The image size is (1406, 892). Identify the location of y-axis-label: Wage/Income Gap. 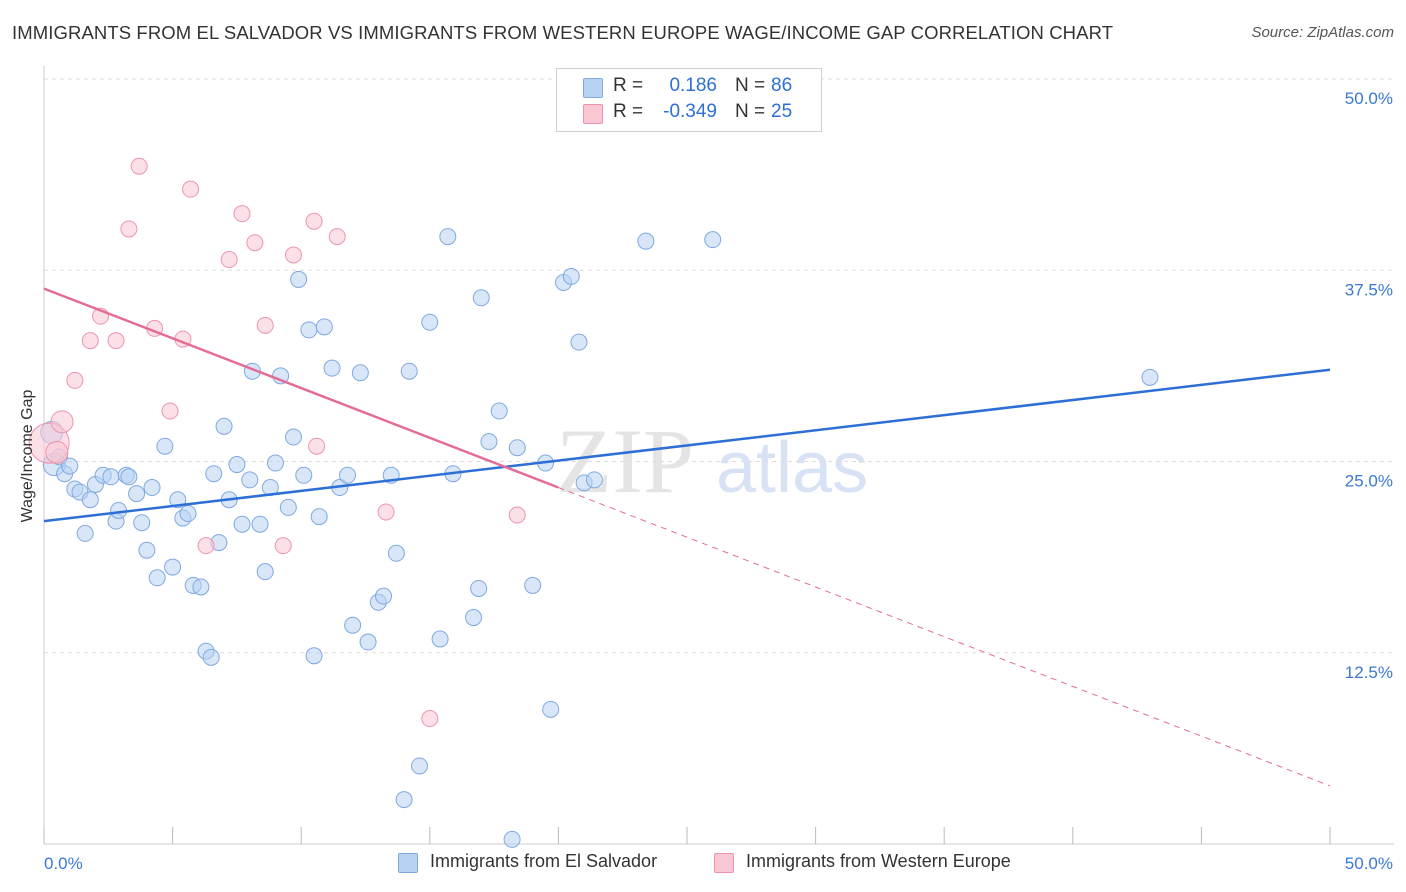
(27, 456).